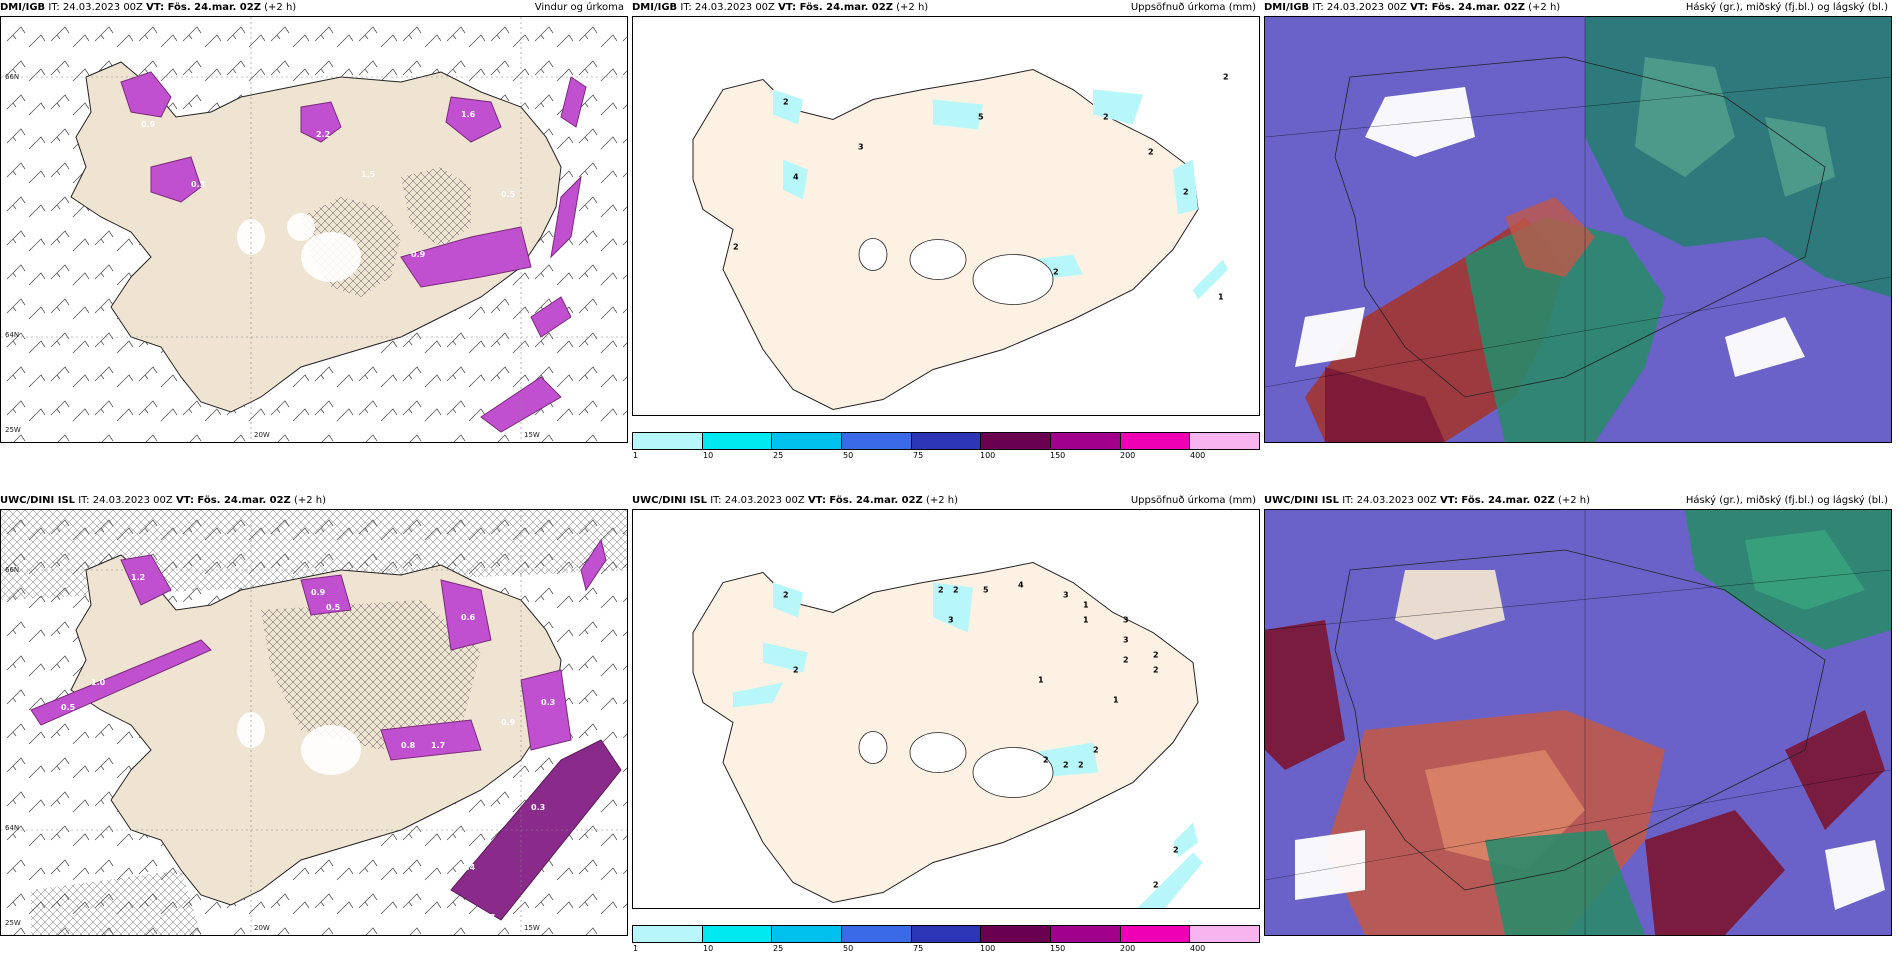 This screenshot has width=1900, height=954. I want to click on model-name: UWC/DINI ISL, so click(38, 500).